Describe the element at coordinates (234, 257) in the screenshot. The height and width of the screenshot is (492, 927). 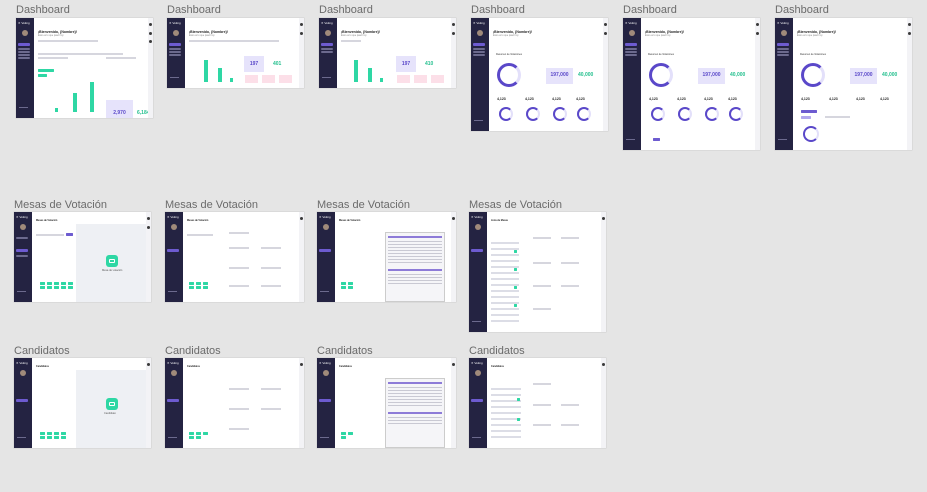
I see `mesas-frame-2: ✕ Voting Mesas de Votación` at that location.